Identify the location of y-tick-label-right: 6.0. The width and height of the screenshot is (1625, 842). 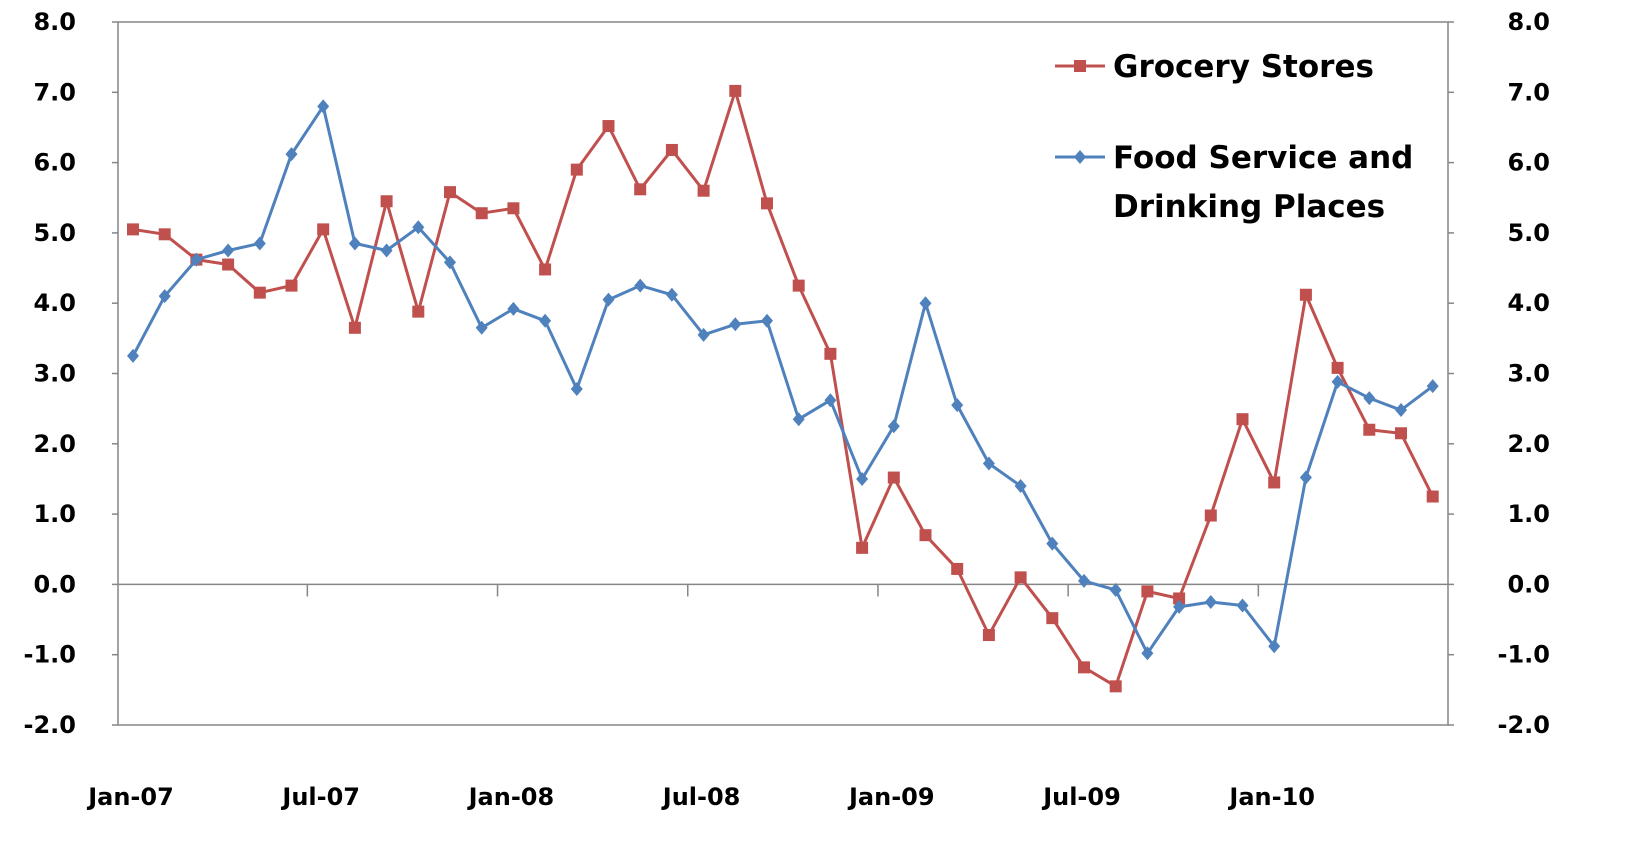
(1528, 163).